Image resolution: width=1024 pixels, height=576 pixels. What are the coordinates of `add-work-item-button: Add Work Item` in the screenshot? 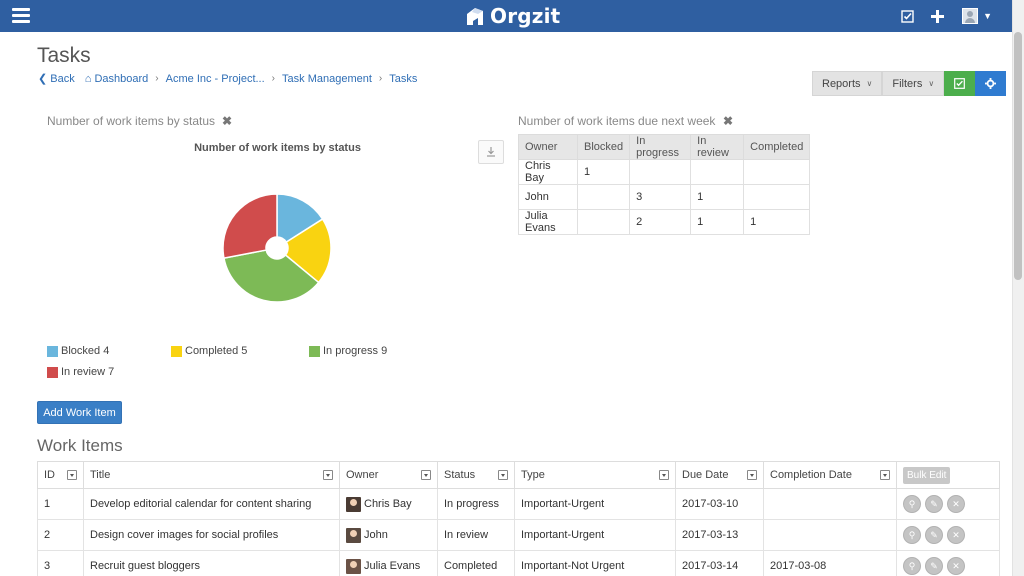 It's located at (79, 412).